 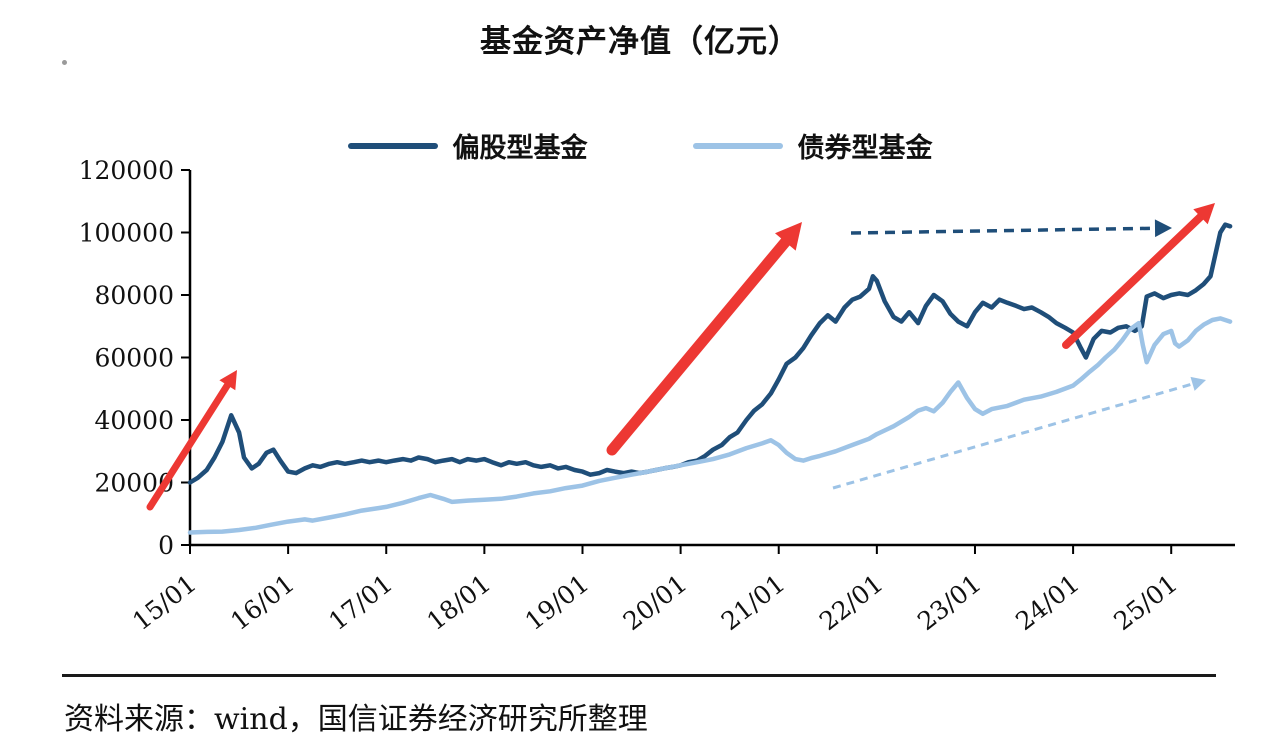 I want to click on navy-dashed-plateau-arrow-shaft, so click(x=1003, y=230).